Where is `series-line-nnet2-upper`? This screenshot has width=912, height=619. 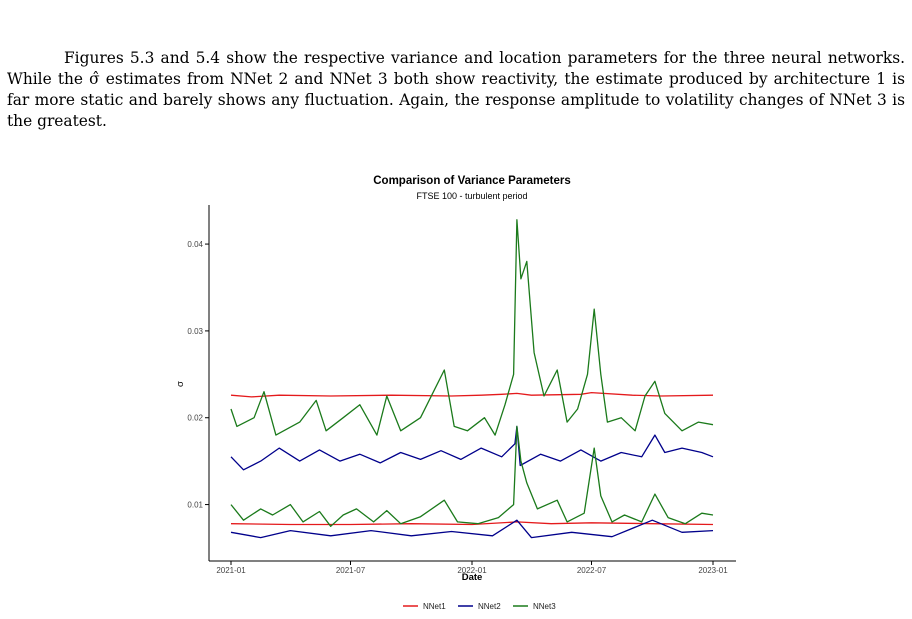
series-line-nnet2-upper is located at coordinates (472, 448).